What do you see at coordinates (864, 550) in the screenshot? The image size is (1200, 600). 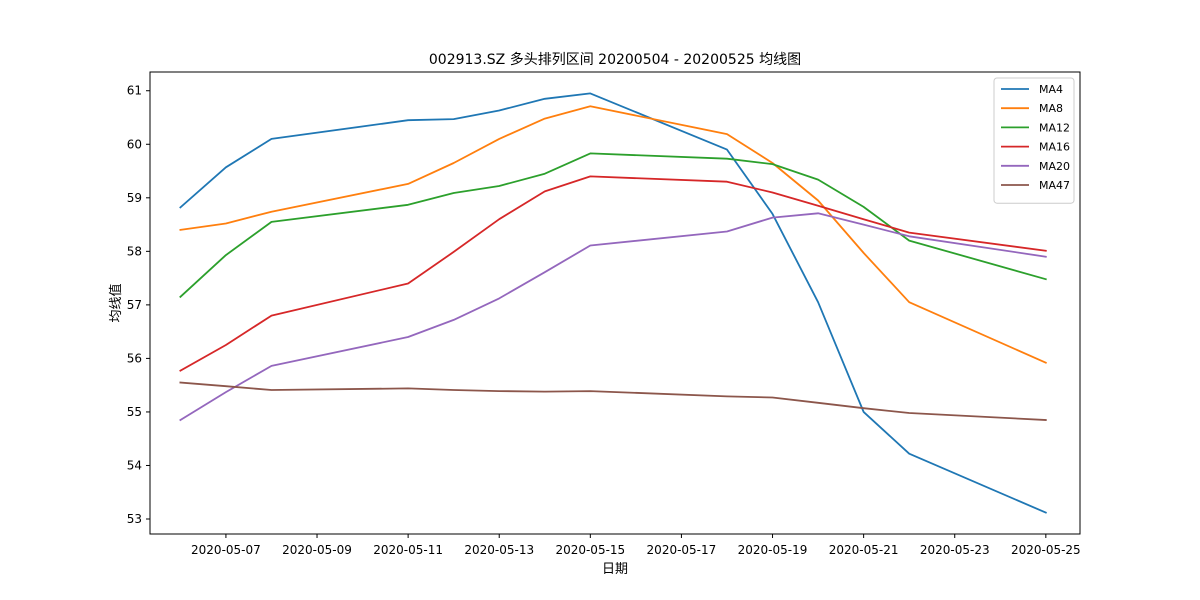 I see `x-tick-label: 2020-05-21` at bounding box center [864, 550].